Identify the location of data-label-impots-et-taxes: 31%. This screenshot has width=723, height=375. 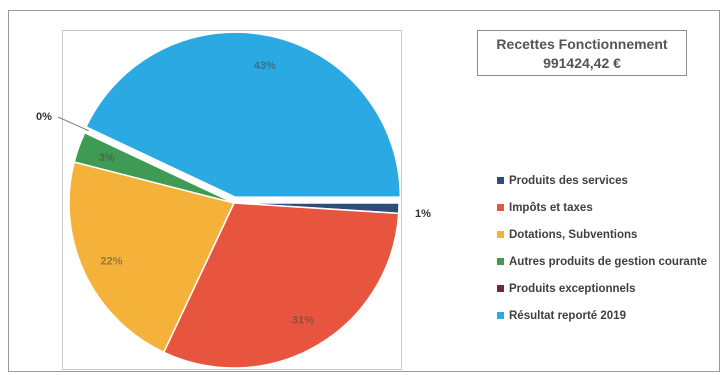
(303, 320).